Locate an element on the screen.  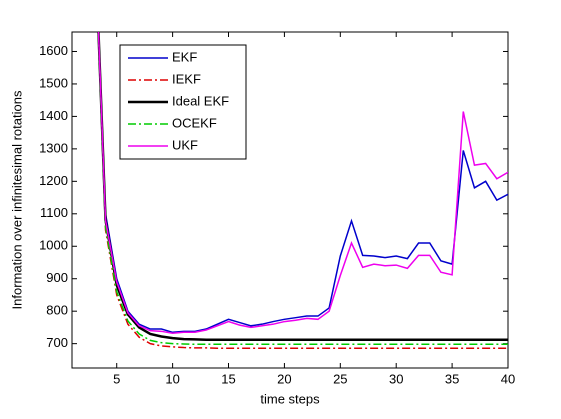
x-tick-label: 20 is located at coordinates (284, 378).